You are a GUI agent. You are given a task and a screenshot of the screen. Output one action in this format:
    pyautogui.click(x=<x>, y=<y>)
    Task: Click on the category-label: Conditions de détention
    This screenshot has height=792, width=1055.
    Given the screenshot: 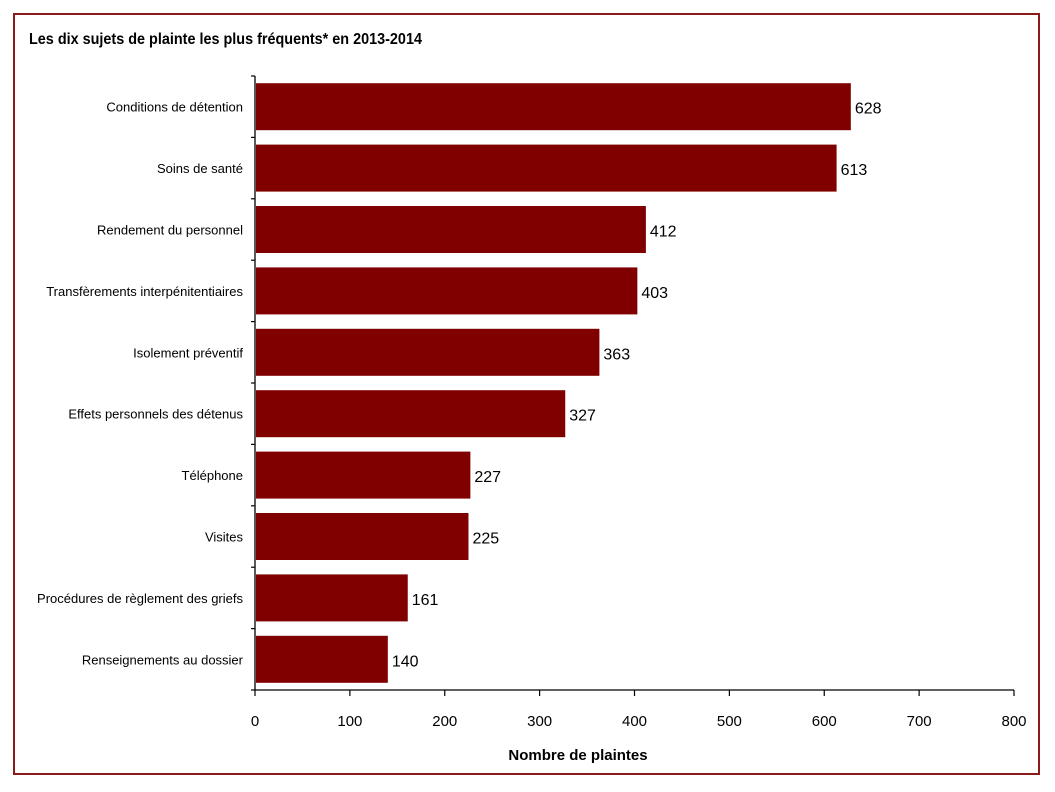 What is the action you would take?
    pyautogui.click(x=174, y=107)
    